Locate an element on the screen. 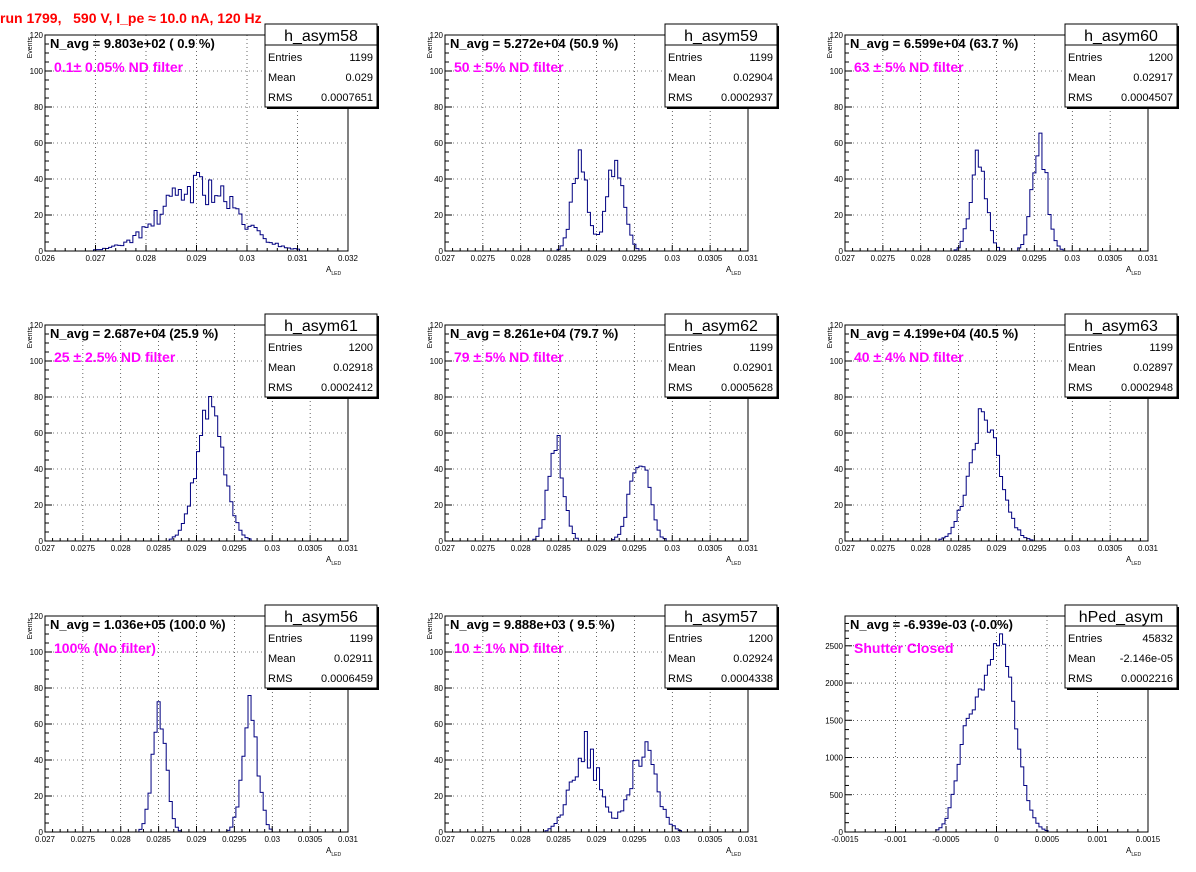 The image size is (1196, 872). y-tick-label: 0 is located at coordinates (841, 541).